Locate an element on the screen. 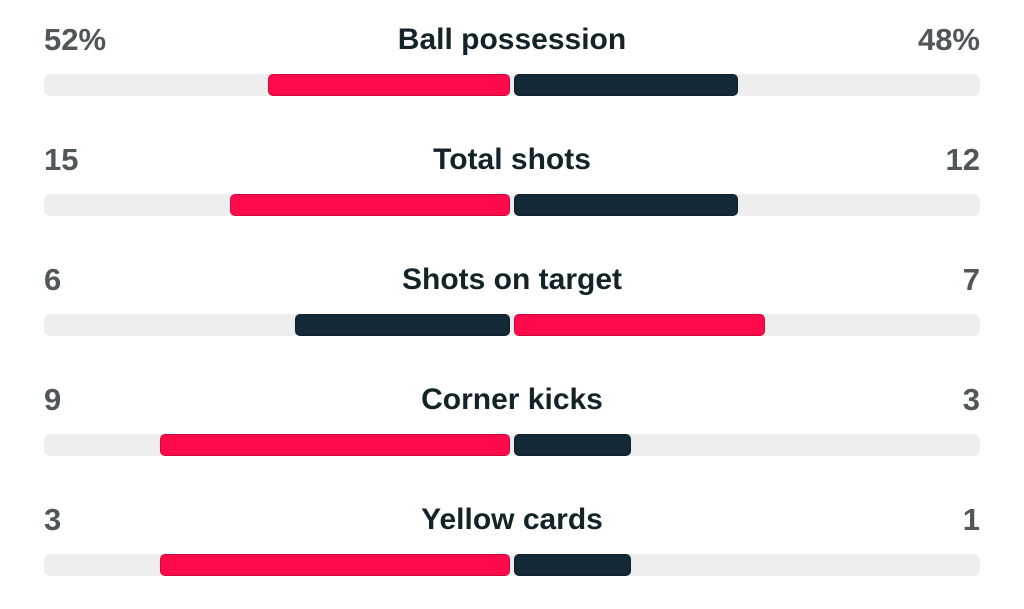 The width and height of the screenshot is (1024, 609). stat-header: 3 Yellow cards 1 is located at coordinates (512, 509).